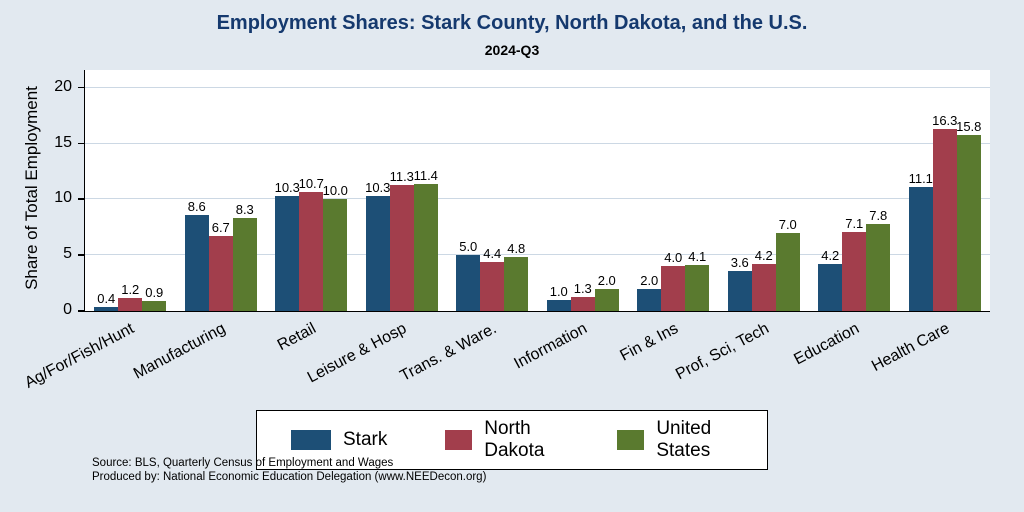  I want to click on x-axis-category-label: Prof, Sci, Tech, so click(722, 352).